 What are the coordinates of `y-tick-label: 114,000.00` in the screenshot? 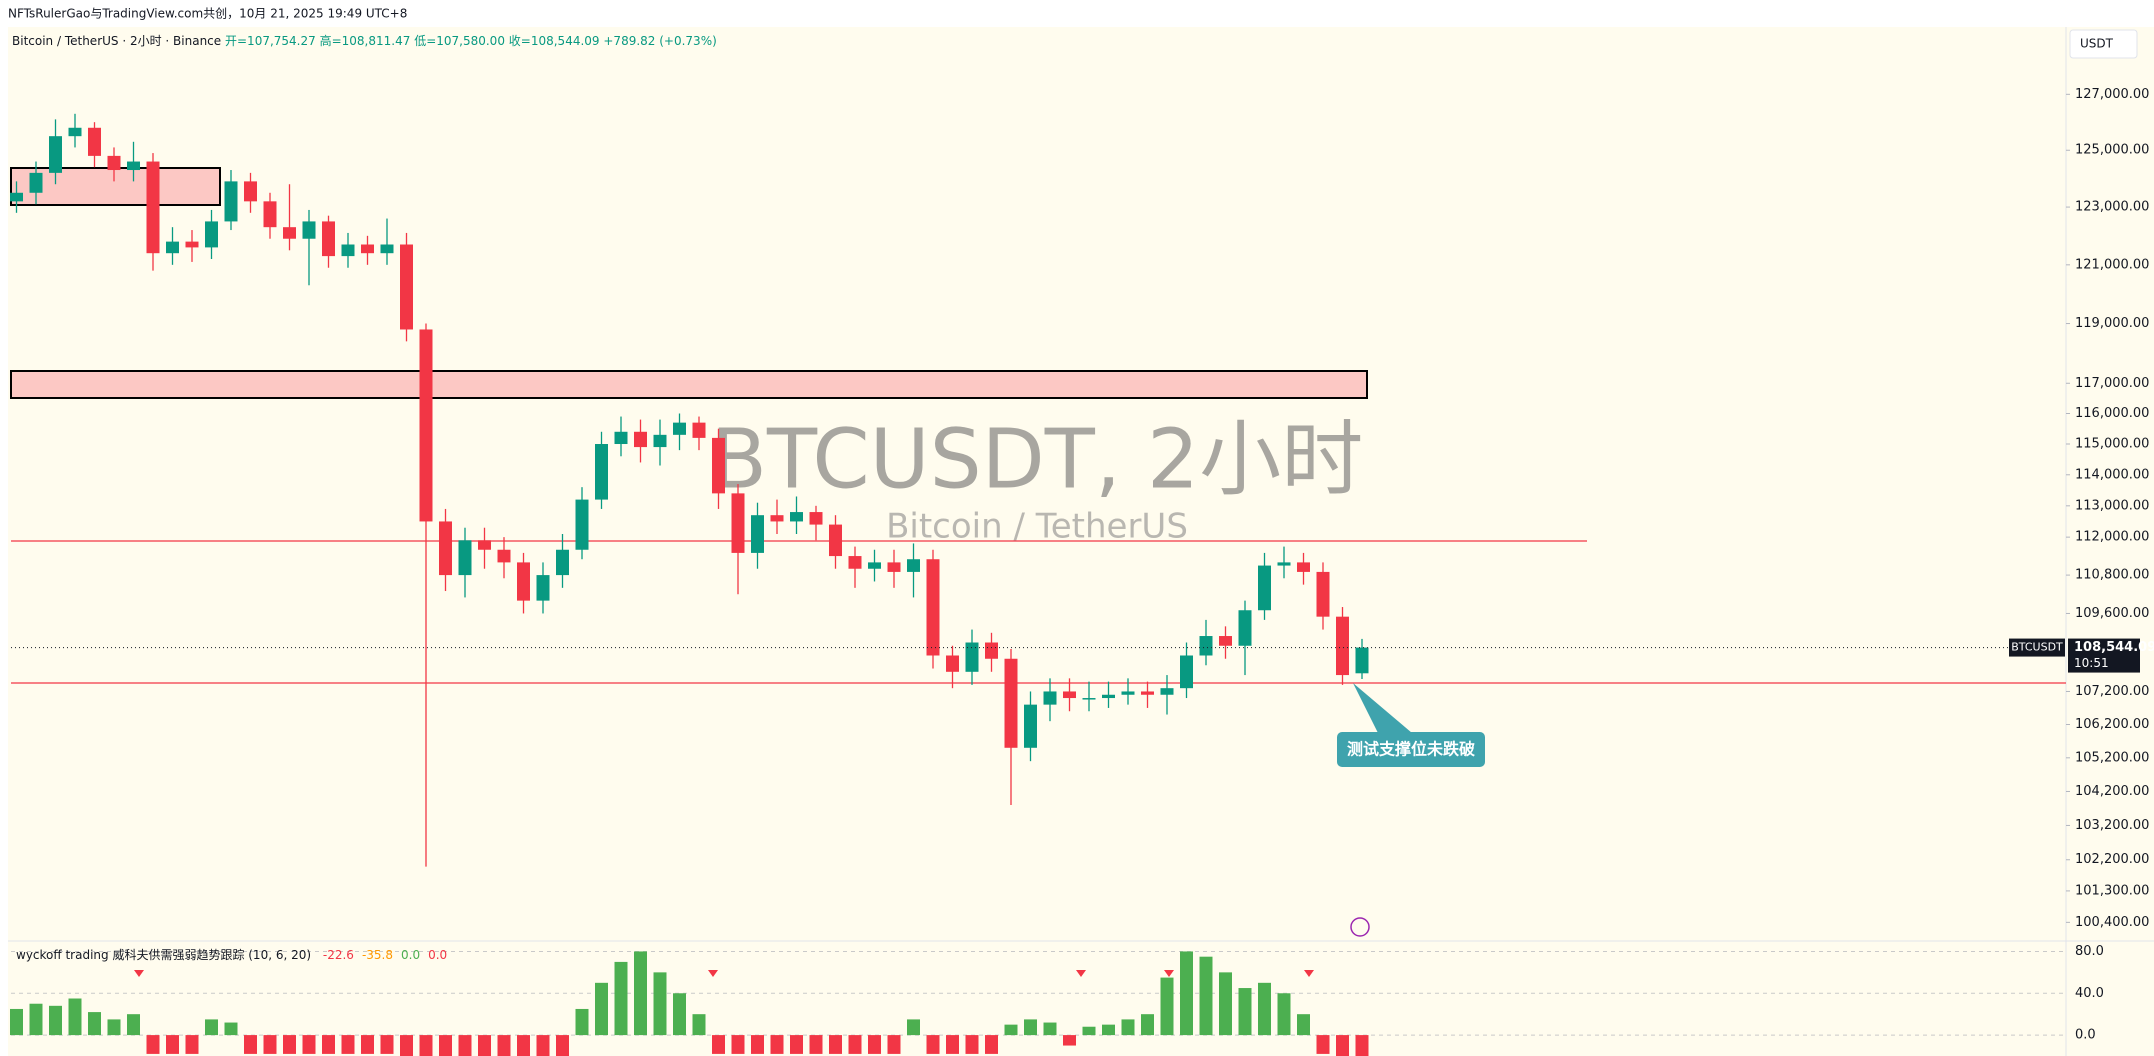 It's located at (2112, 474).